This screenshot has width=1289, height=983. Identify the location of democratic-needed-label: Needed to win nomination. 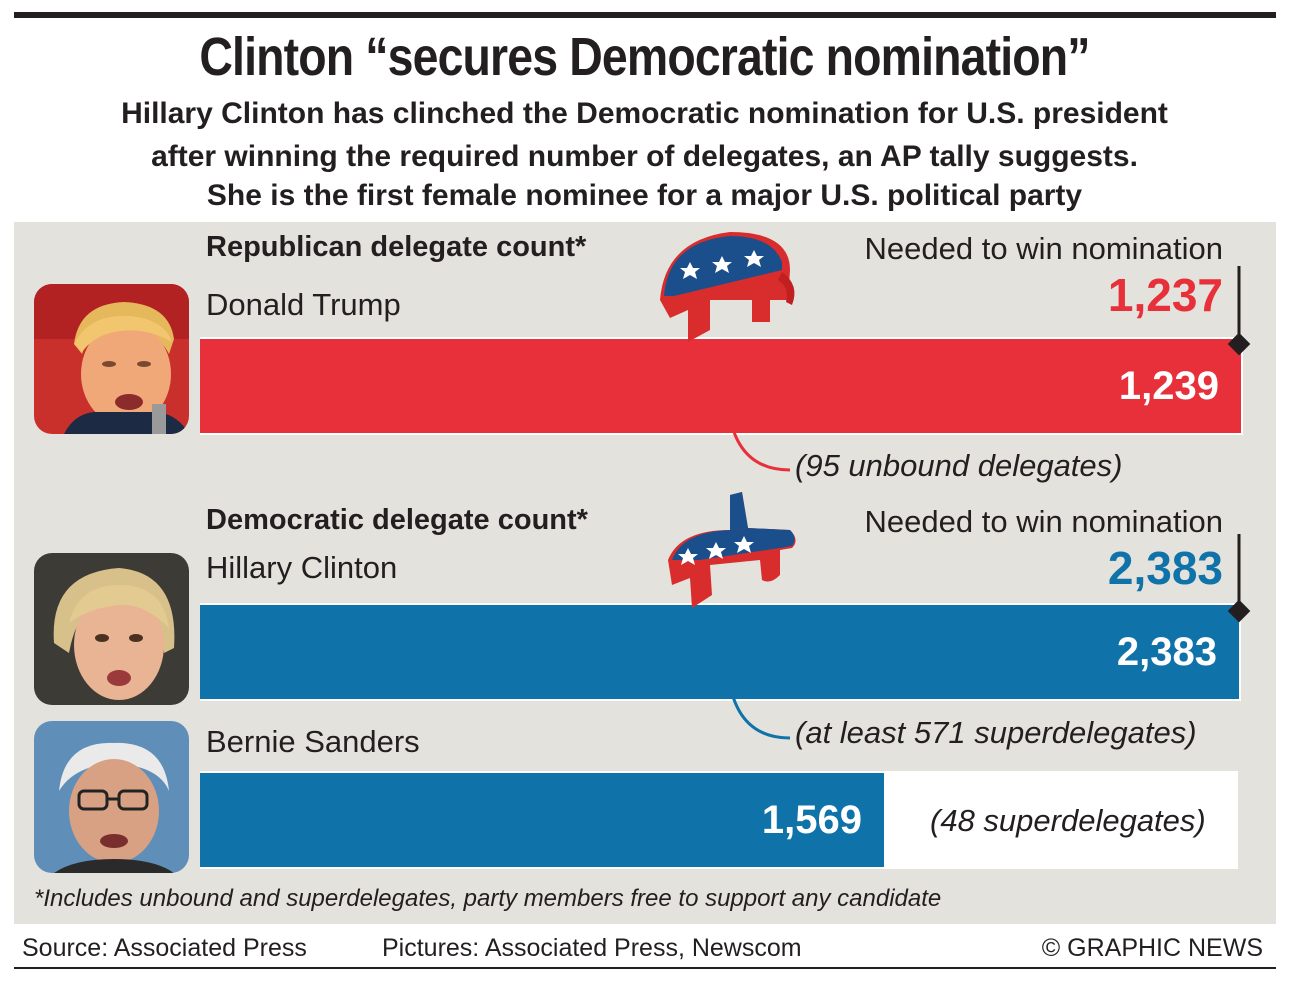
(1043, 521).